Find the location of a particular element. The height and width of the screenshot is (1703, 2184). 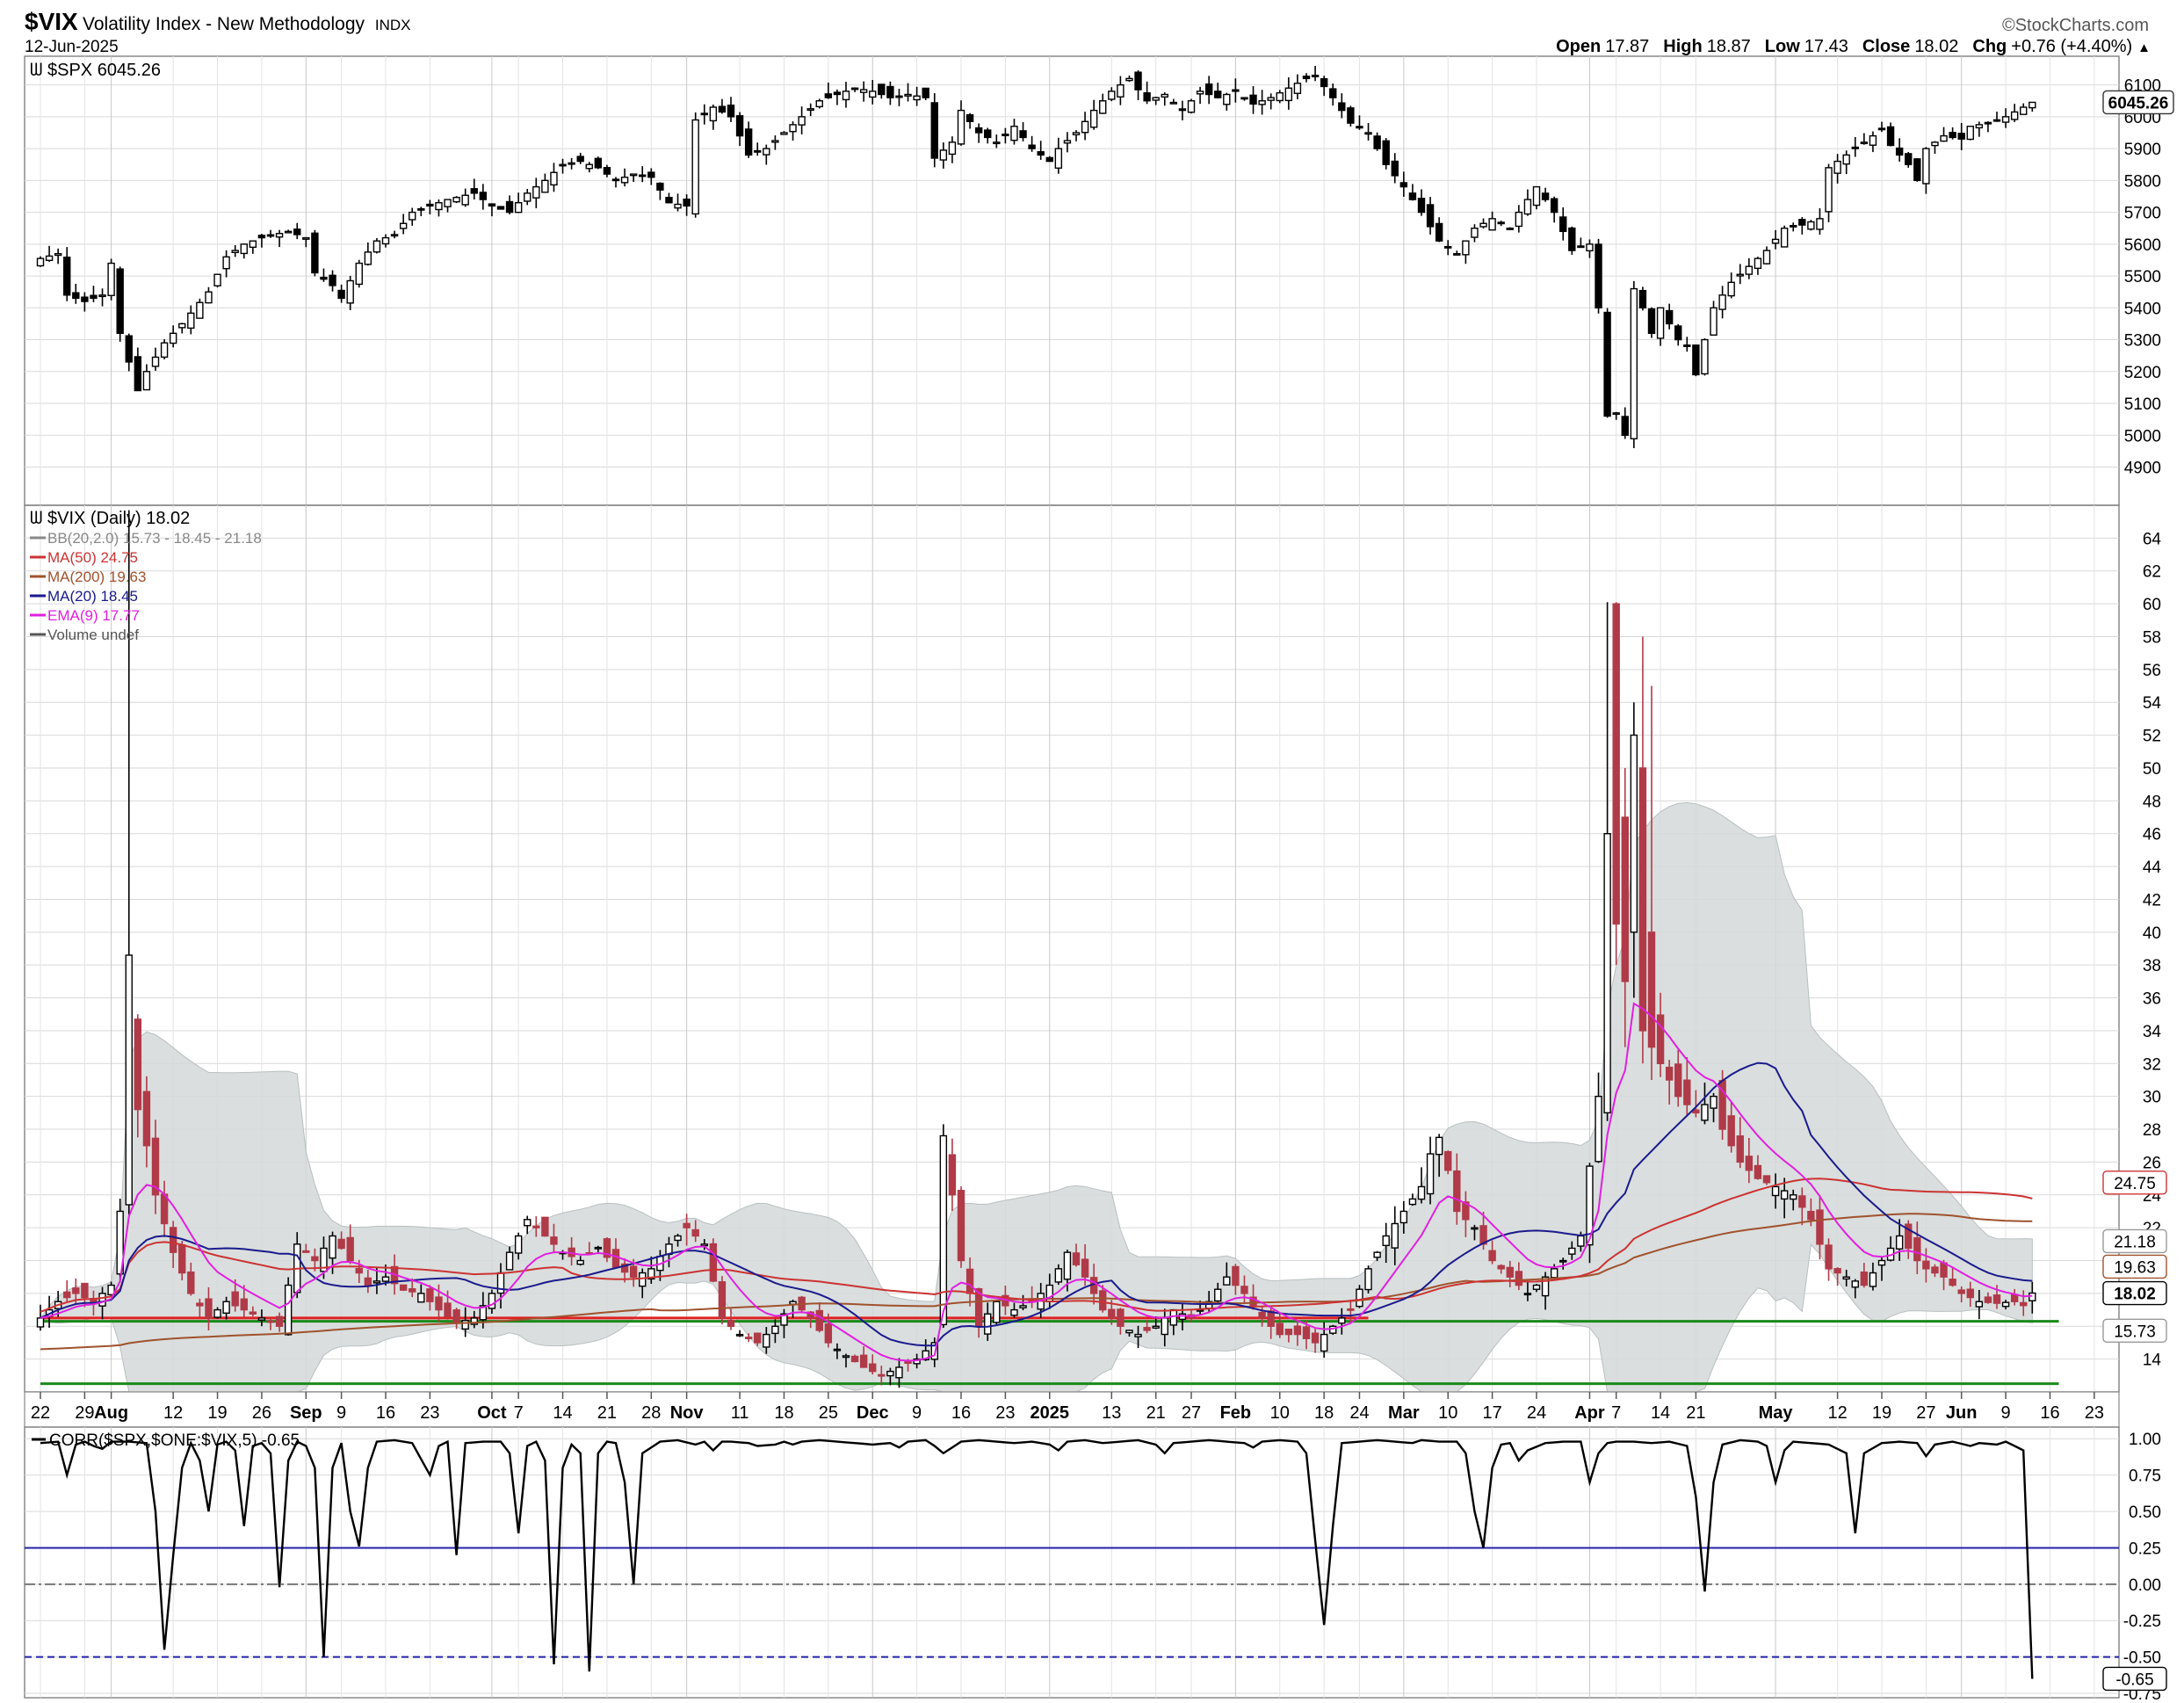

y-tick-label: 5900 is located at coordinates (2142, 150).